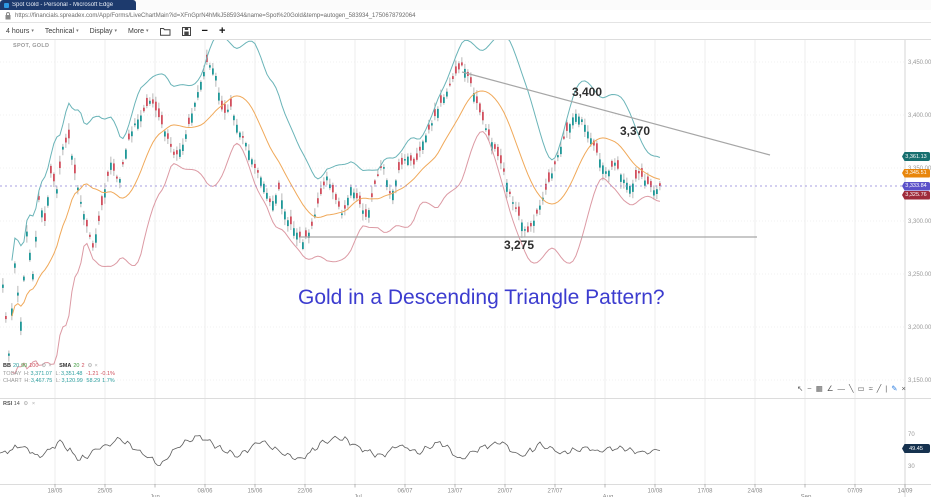 Image resolution: width=931 pixels, height=497 pixels. I want to click on zoom-in-button: +, so click(222, 31).